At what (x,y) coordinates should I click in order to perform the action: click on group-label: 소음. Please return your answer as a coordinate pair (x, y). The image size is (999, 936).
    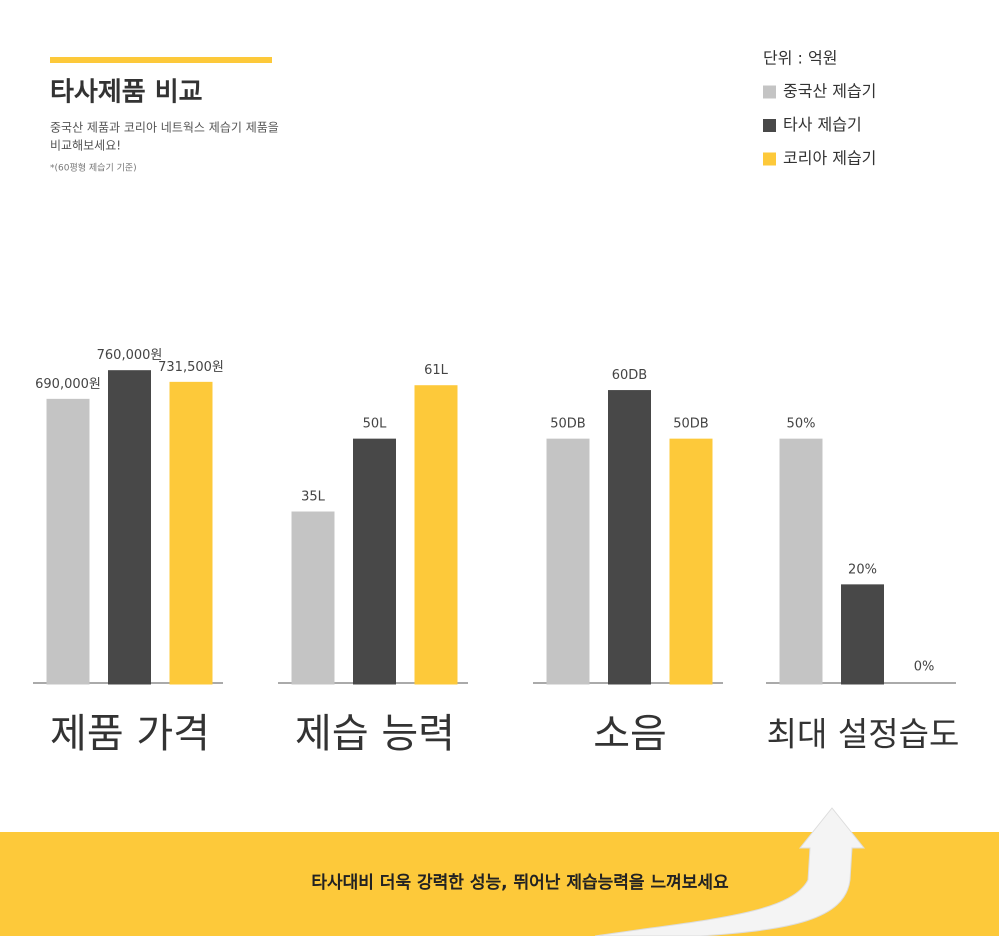
    Looking at the image, I should click on (630, 734).